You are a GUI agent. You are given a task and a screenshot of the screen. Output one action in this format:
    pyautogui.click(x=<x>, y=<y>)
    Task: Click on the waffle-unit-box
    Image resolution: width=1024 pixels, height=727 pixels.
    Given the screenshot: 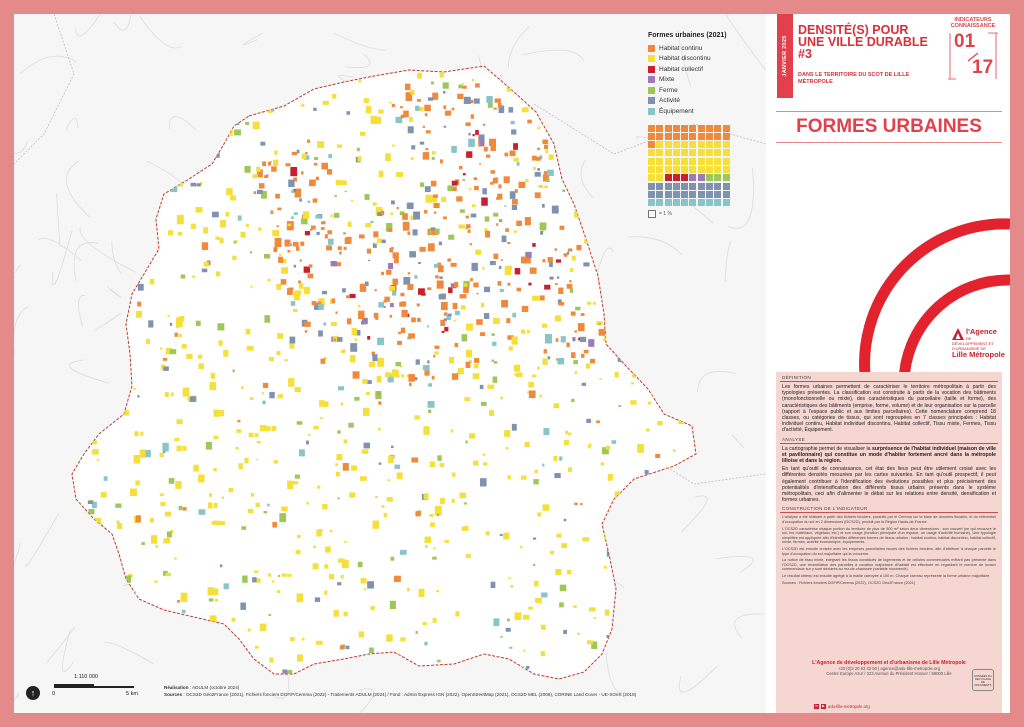 What is the action you would take?
    pyautogui.click(x=652, y=214)
    